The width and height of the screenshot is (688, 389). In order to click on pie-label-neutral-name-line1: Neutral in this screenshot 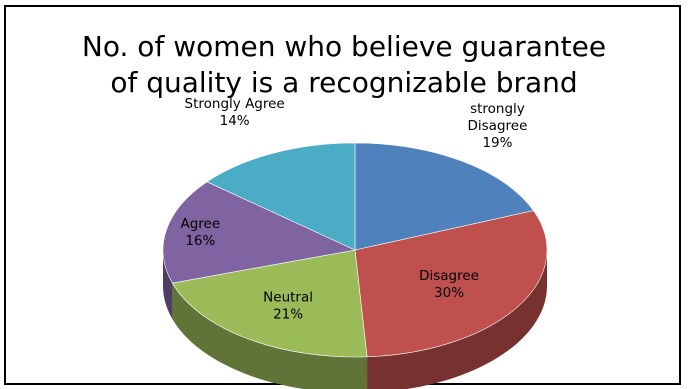, I will do `click(288, 297)`.